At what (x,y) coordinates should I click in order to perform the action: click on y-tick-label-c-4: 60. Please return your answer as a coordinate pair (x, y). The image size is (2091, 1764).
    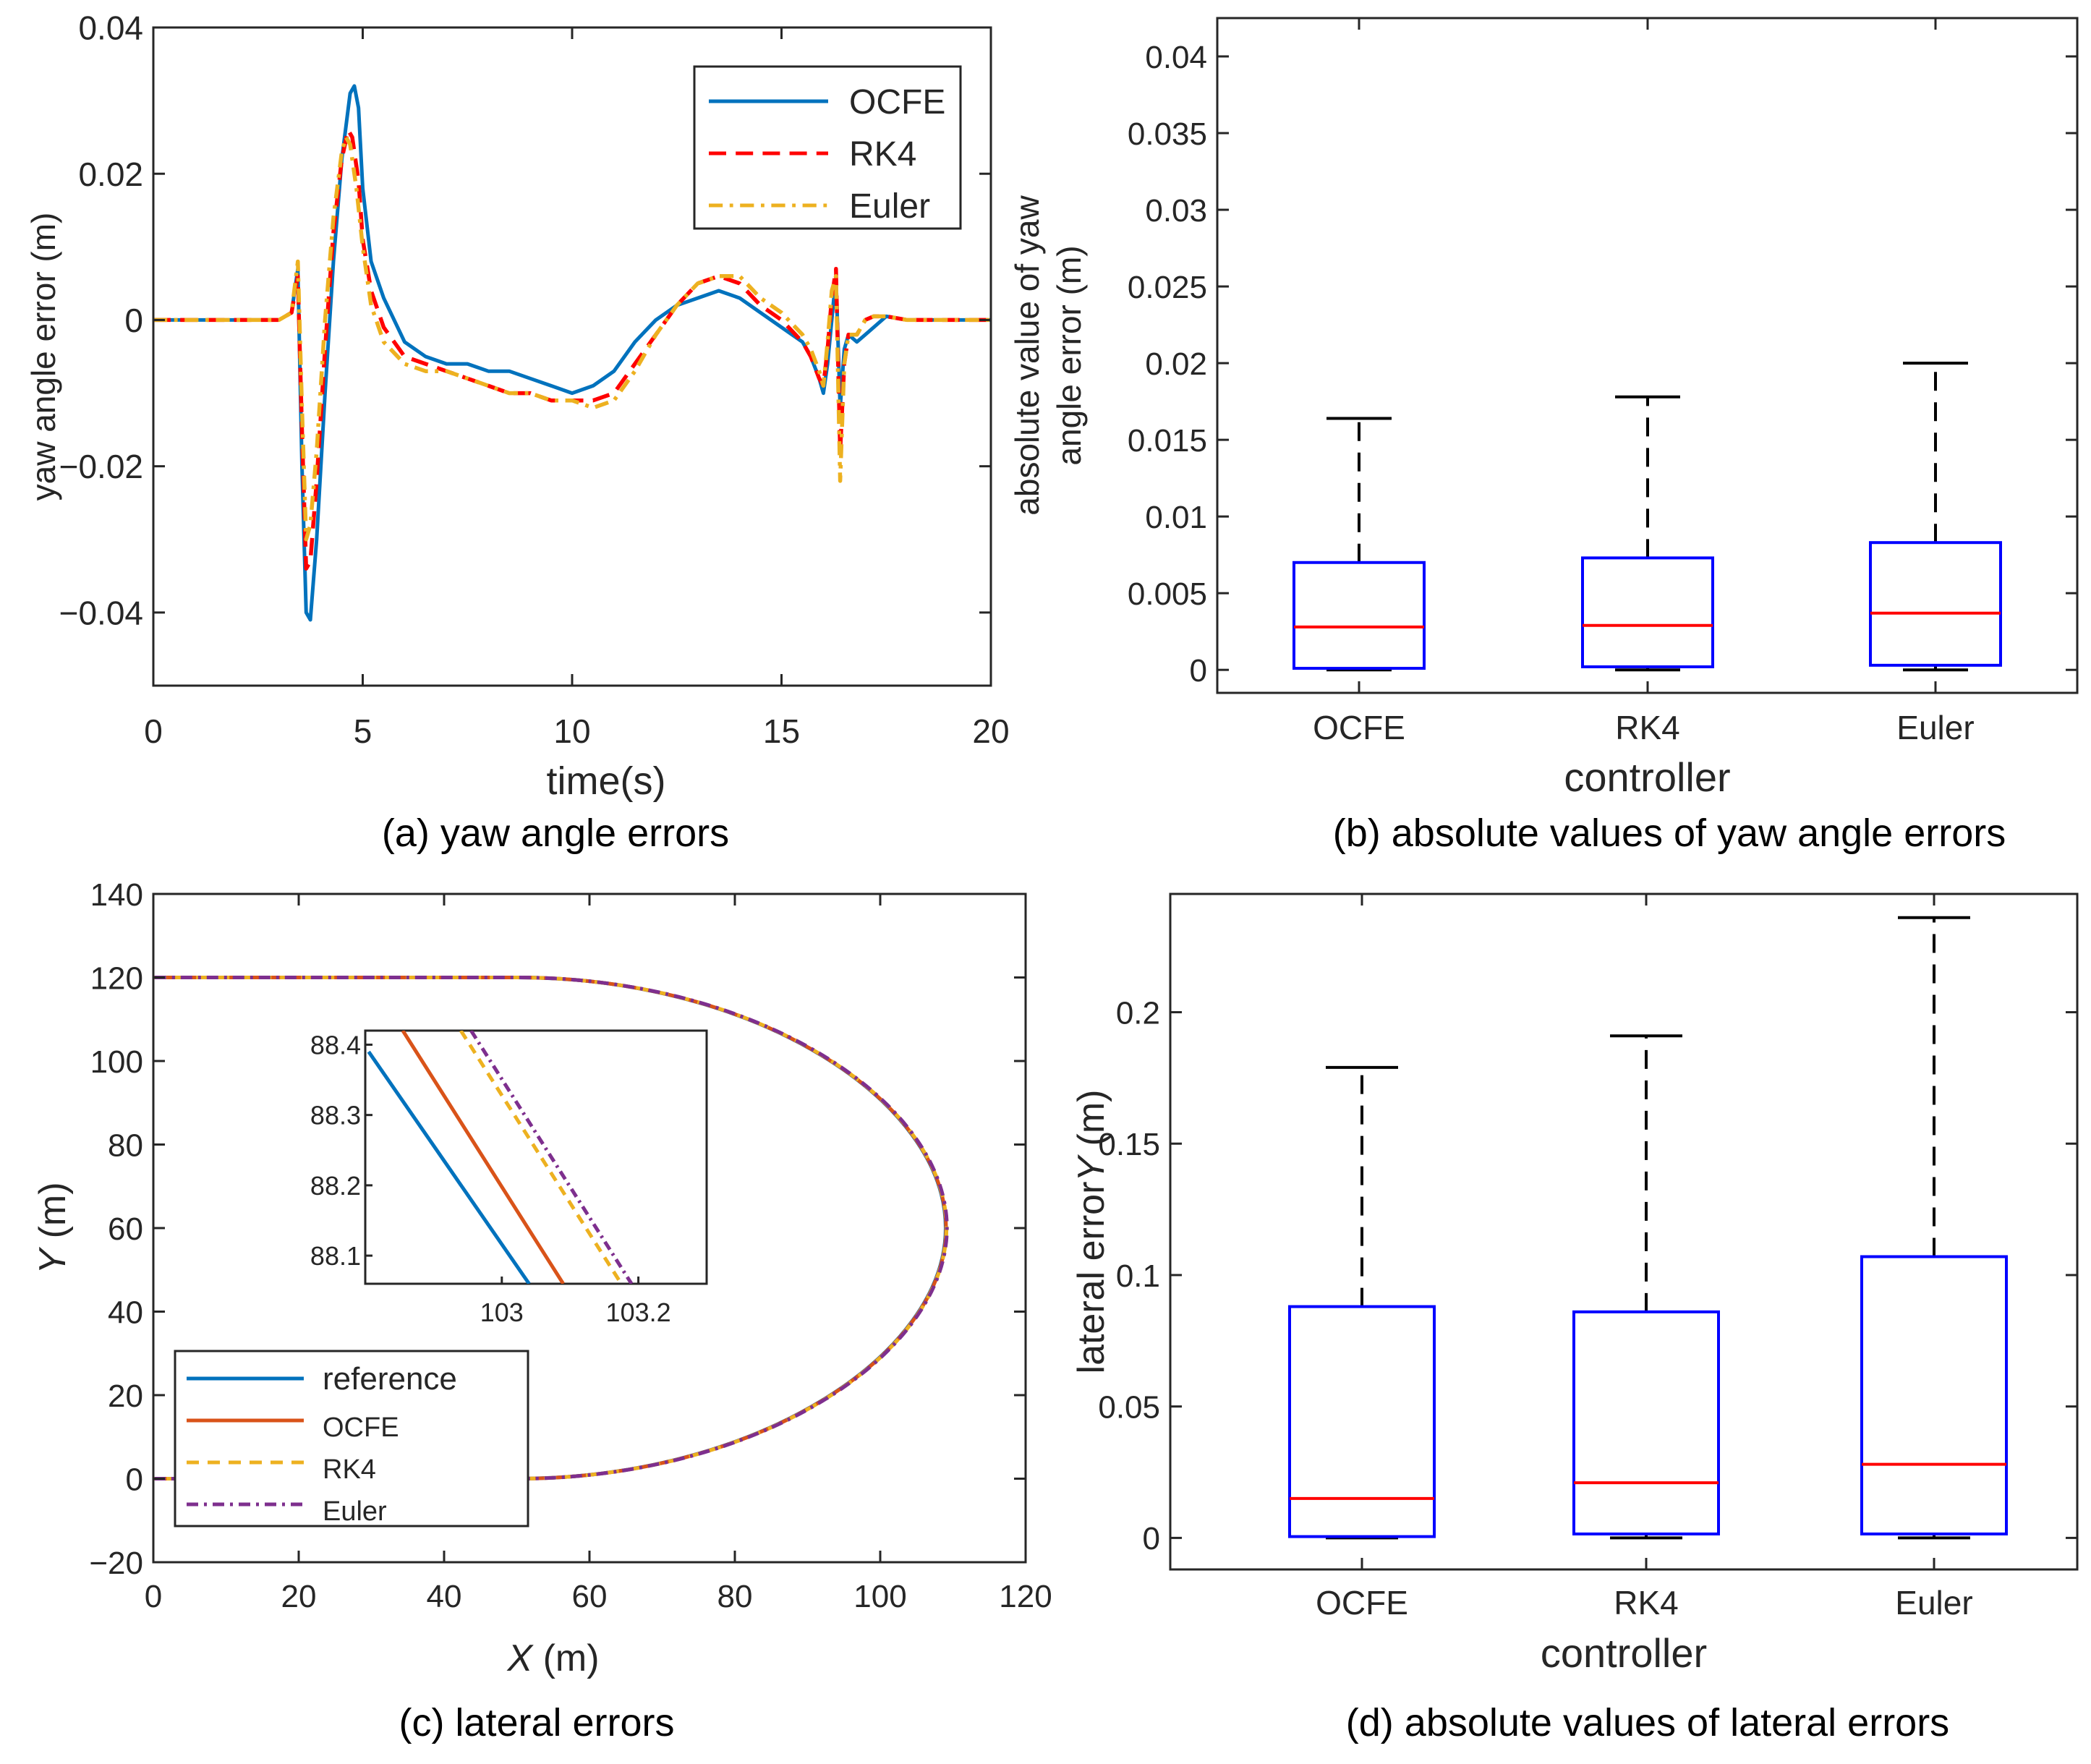
    Looking at the image, I should click on (125, 1229).